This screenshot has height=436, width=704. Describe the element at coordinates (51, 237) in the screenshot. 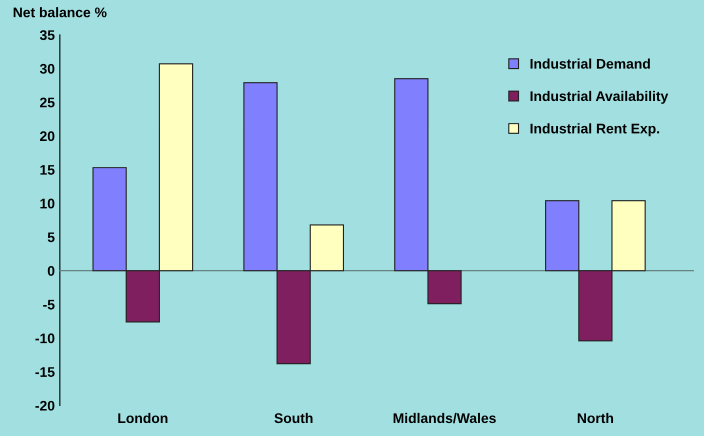

I see `y-tick-label: 5` at that location.